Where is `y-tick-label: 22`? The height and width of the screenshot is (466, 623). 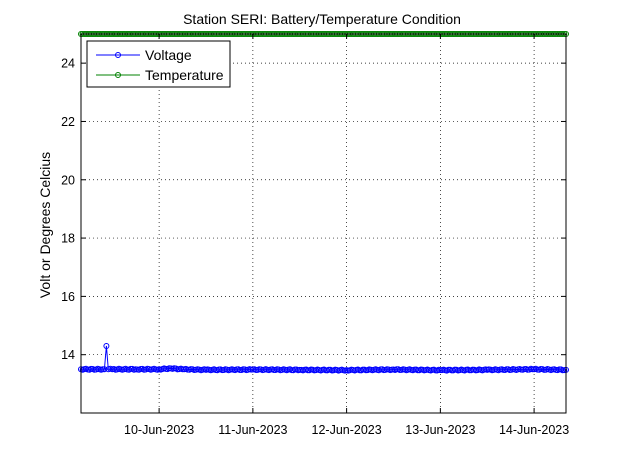
y-tick-label: 22 is located at coordinates (68, 122).